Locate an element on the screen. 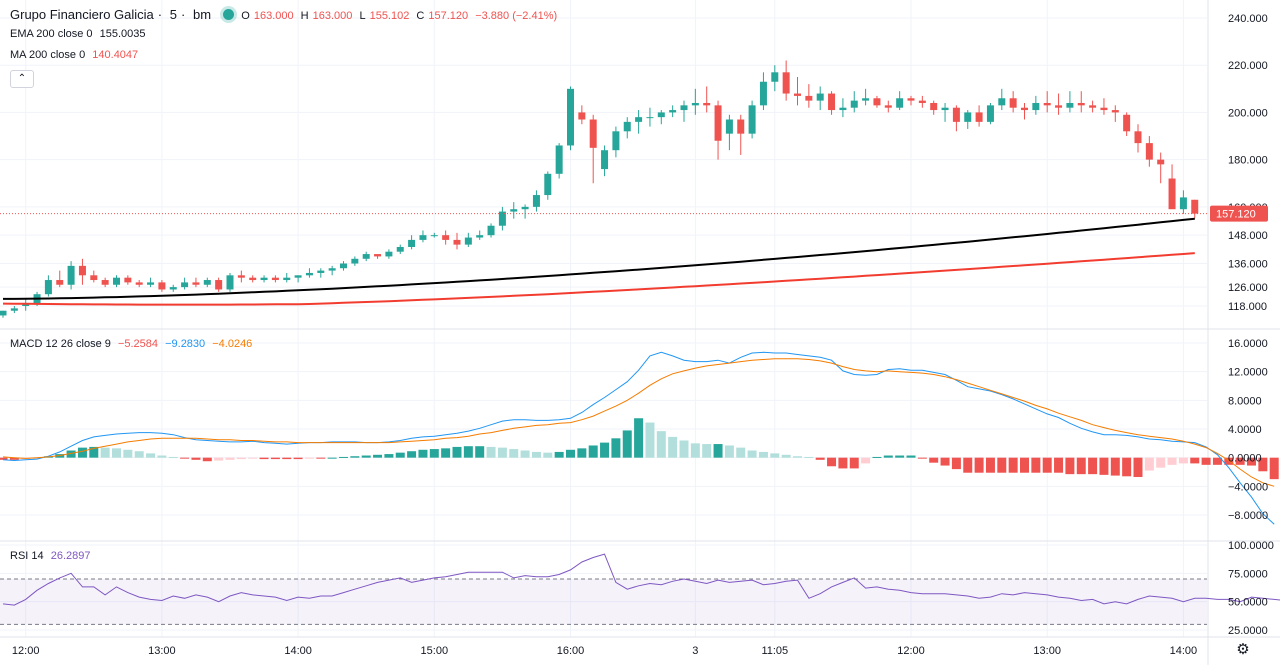  ema-legend: EMA 200 close 0 155.0035 is located at coordinates (80, 34).